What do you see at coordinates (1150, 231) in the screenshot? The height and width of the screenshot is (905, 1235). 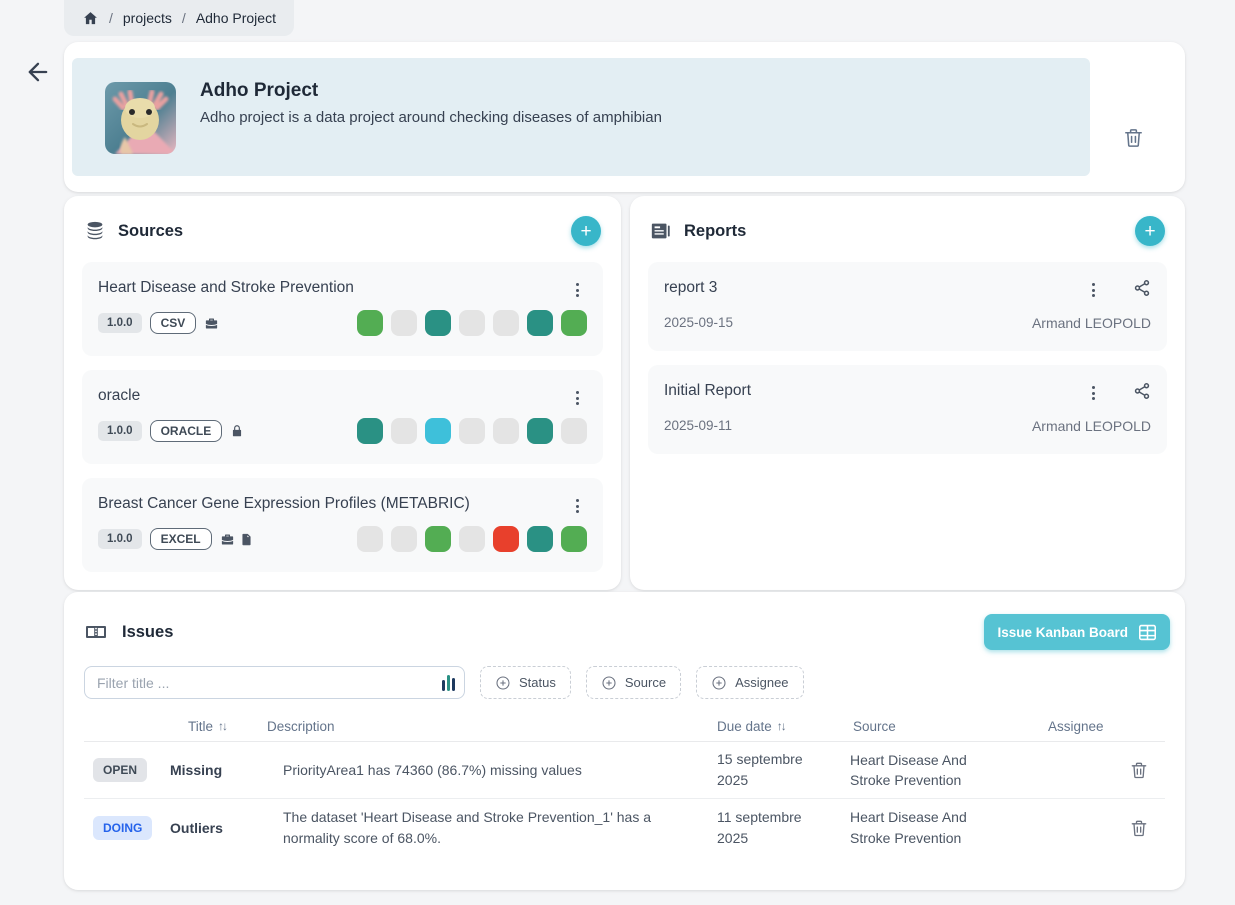 I see `add-report-button: +` at bounding box center [1150, 231].